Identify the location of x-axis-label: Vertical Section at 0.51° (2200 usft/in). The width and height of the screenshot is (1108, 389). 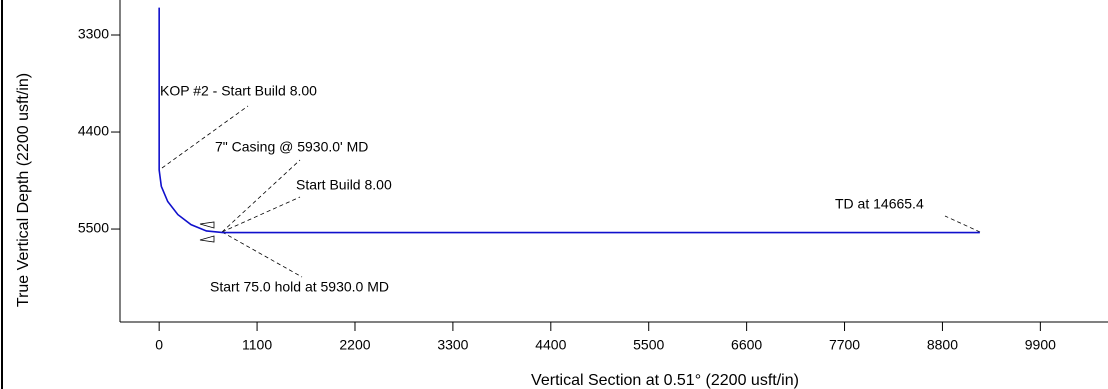
(665, 380).